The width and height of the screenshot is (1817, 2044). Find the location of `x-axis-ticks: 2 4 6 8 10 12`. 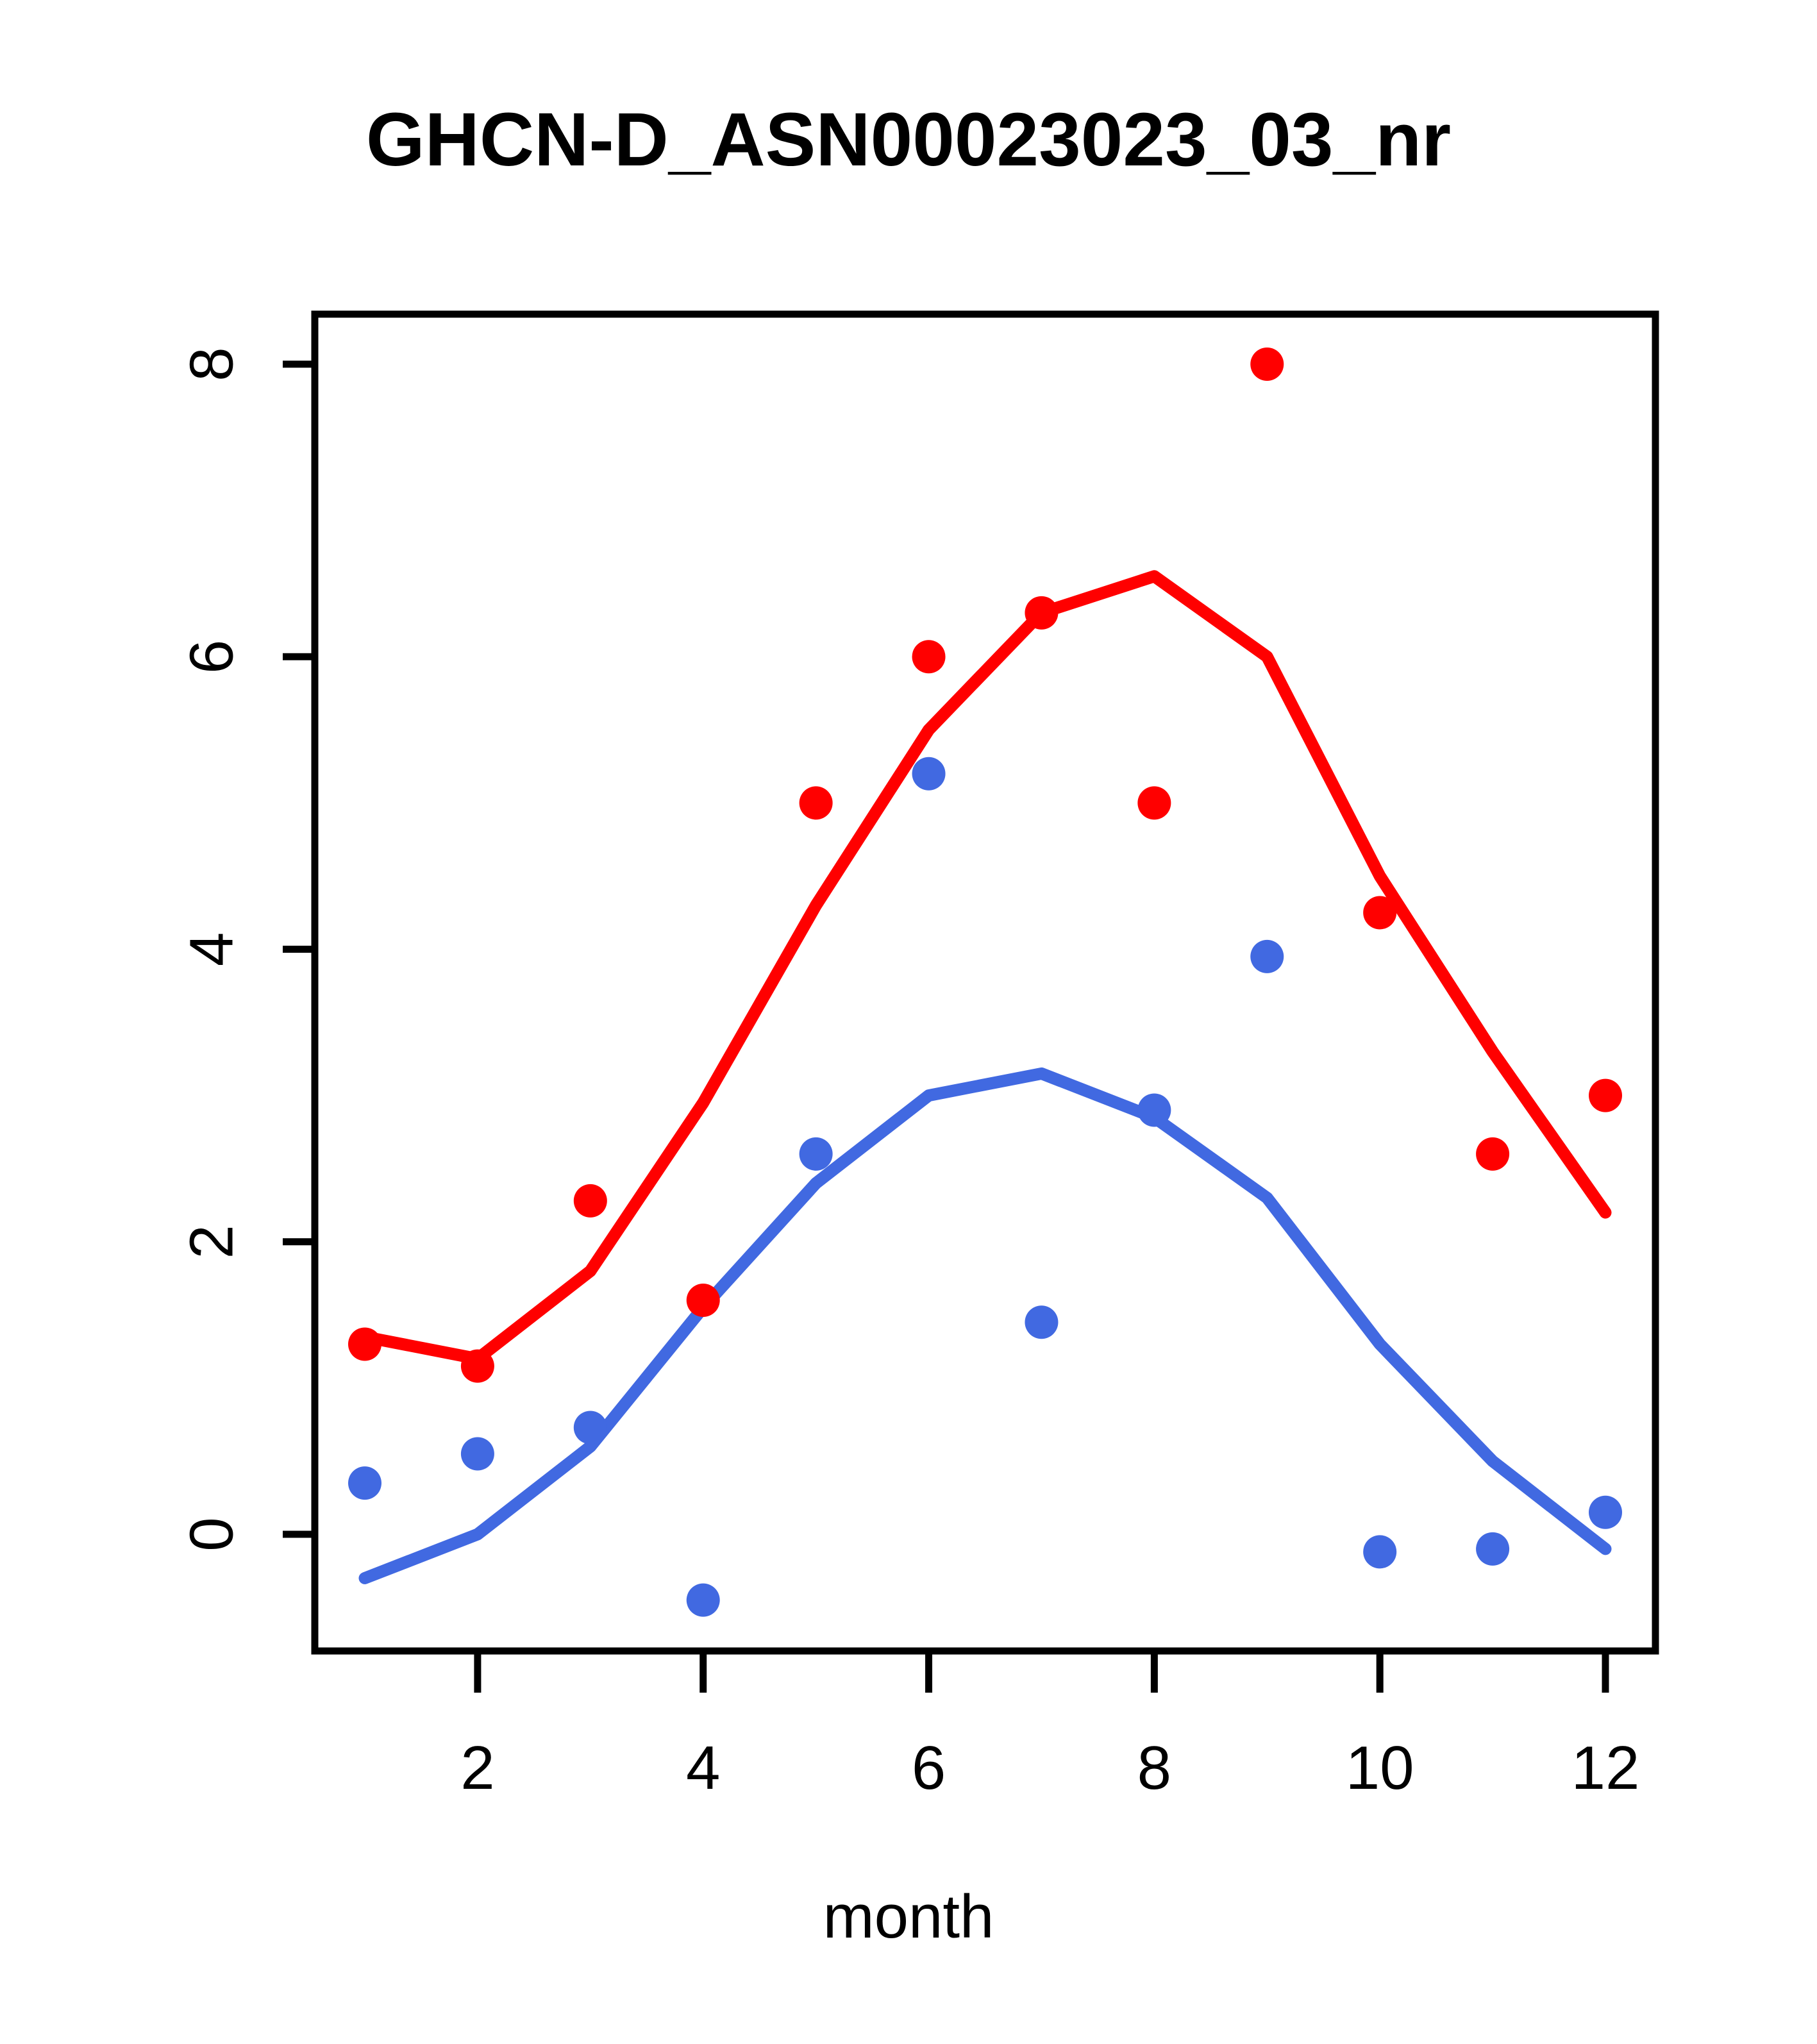

x-axis-ticks: 2 4 6 8 10 12 is located at coordinates (1050, 1727).